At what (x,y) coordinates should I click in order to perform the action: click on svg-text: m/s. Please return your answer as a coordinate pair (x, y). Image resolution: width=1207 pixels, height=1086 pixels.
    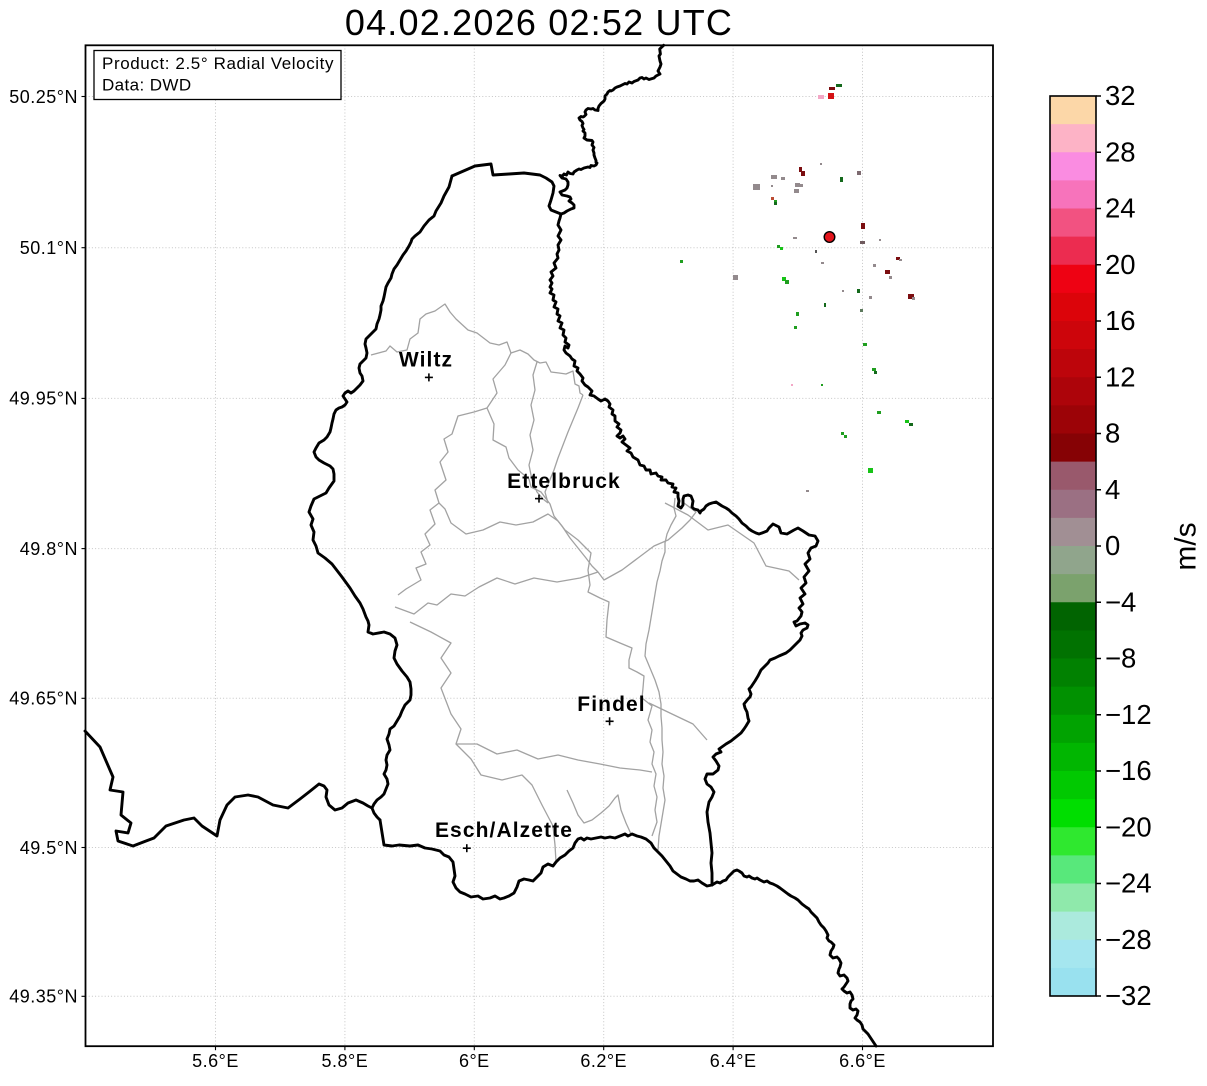
    Looking at the image, I should click on (1186, 546).